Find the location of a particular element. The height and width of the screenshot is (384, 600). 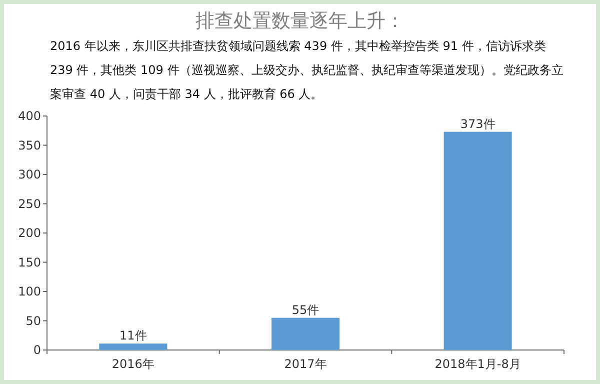

x-tick-label: 2017年 is located at coordinates (305, 364).